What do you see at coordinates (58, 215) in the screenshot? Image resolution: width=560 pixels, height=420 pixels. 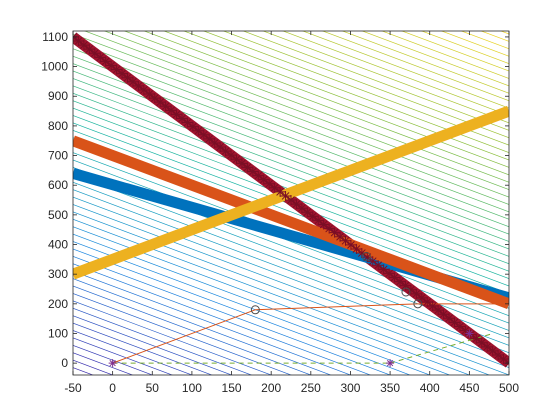 I see `y-tick-label: 500` at bounding box center [58, 215].